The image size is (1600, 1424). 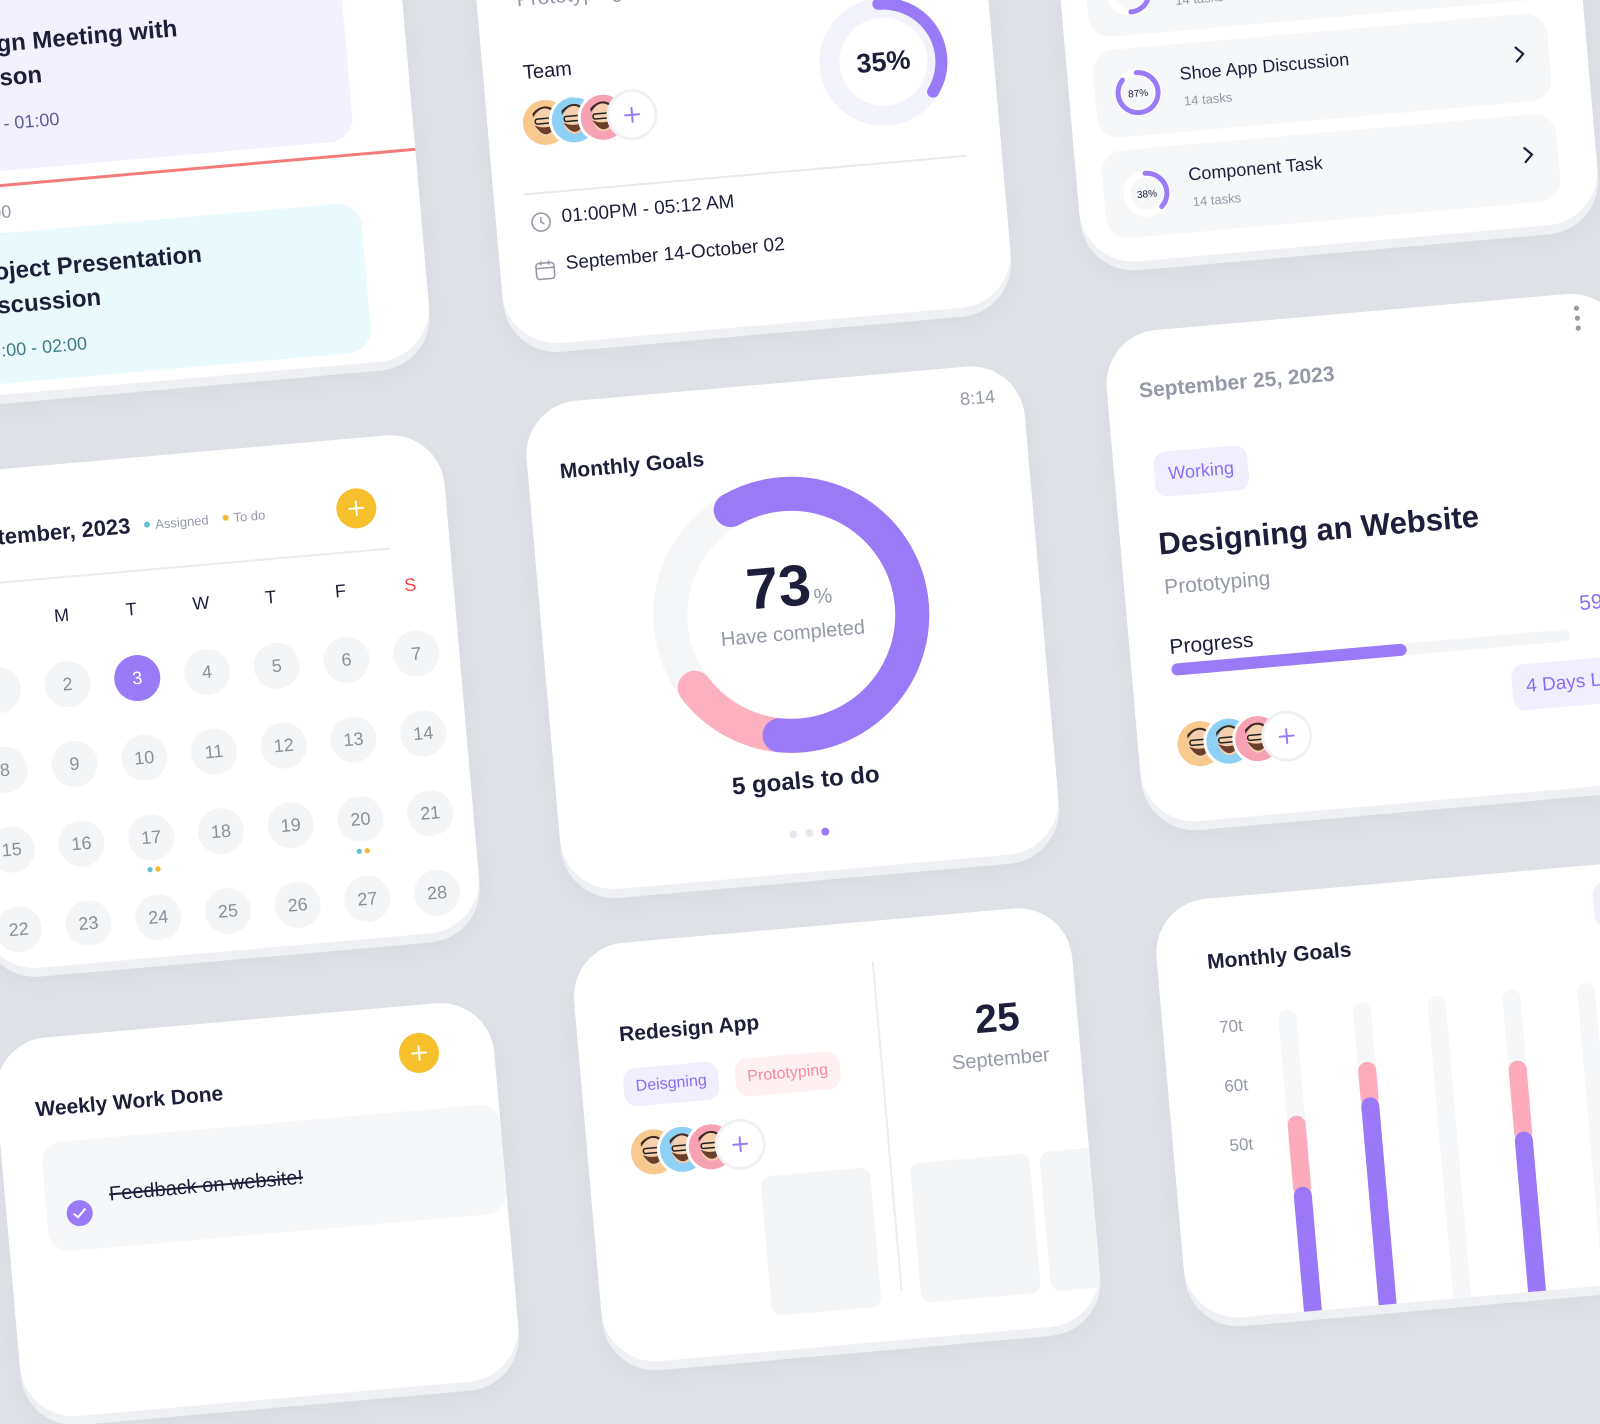 I want to click on day-label: 11, so click(x=214, y=752).